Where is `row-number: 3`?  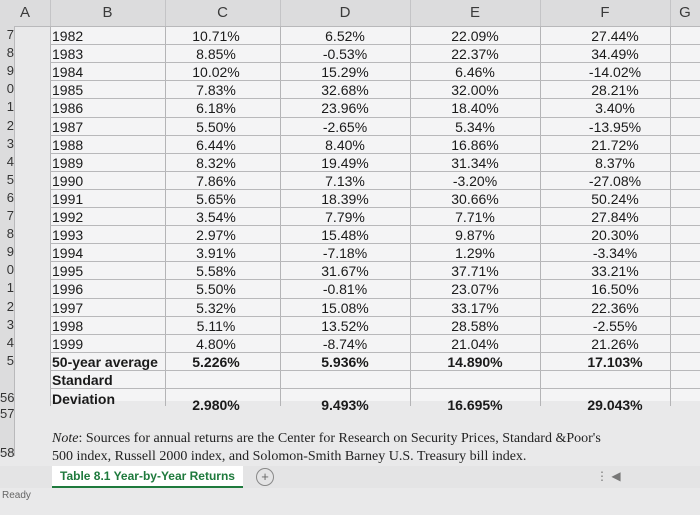 row-number: 3 is located at coordinates (10, 143).